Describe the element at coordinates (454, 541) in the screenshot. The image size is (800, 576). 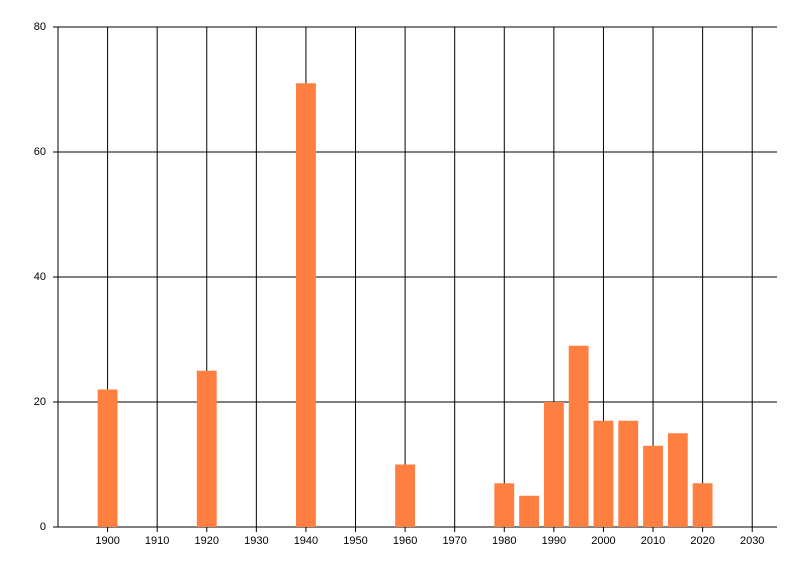
I see `x-tick-label: 1970` at that location.